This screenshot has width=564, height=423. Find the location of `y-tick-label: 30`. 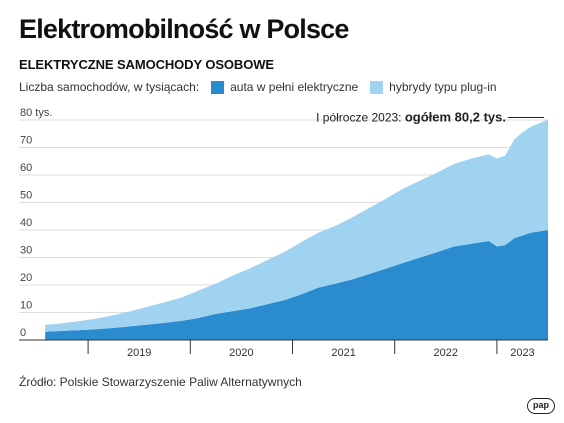

y-tick-label: 30 is located at coordinates (26, 251).